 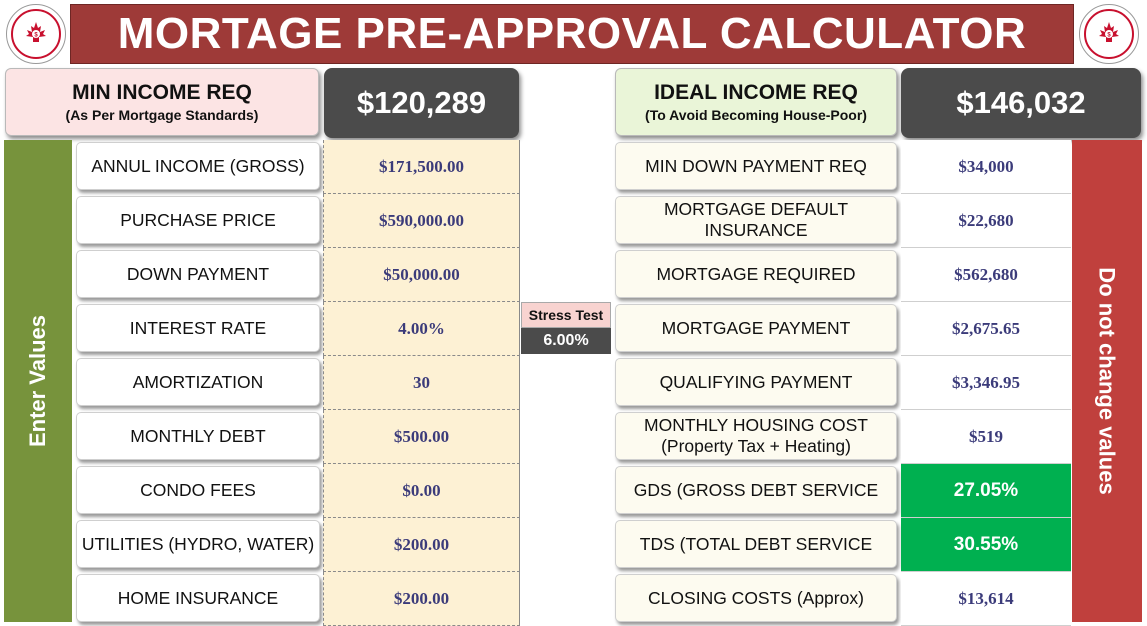 I want to click on ideal-income-label: IDEAL INCOME REQ, so click(x=756, y=92).